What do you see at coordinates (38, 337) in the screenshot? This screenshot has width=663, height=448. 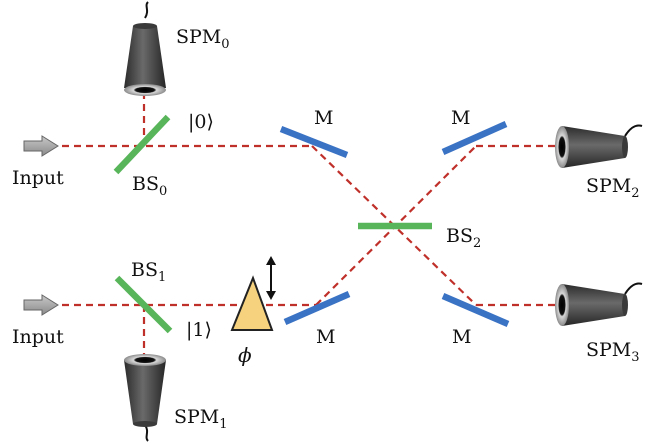 I see `input-label-bottom: Input` at bounding box center [38, 337].